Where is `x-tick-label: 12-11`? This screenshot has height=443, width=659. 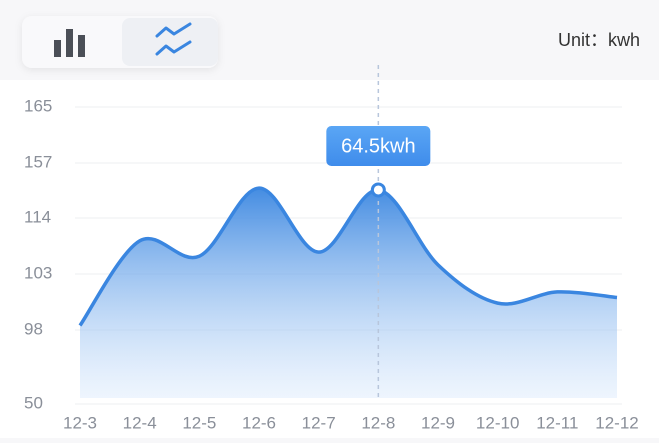
x-tick-label: 12-11 is located at coordinates (557, 422).